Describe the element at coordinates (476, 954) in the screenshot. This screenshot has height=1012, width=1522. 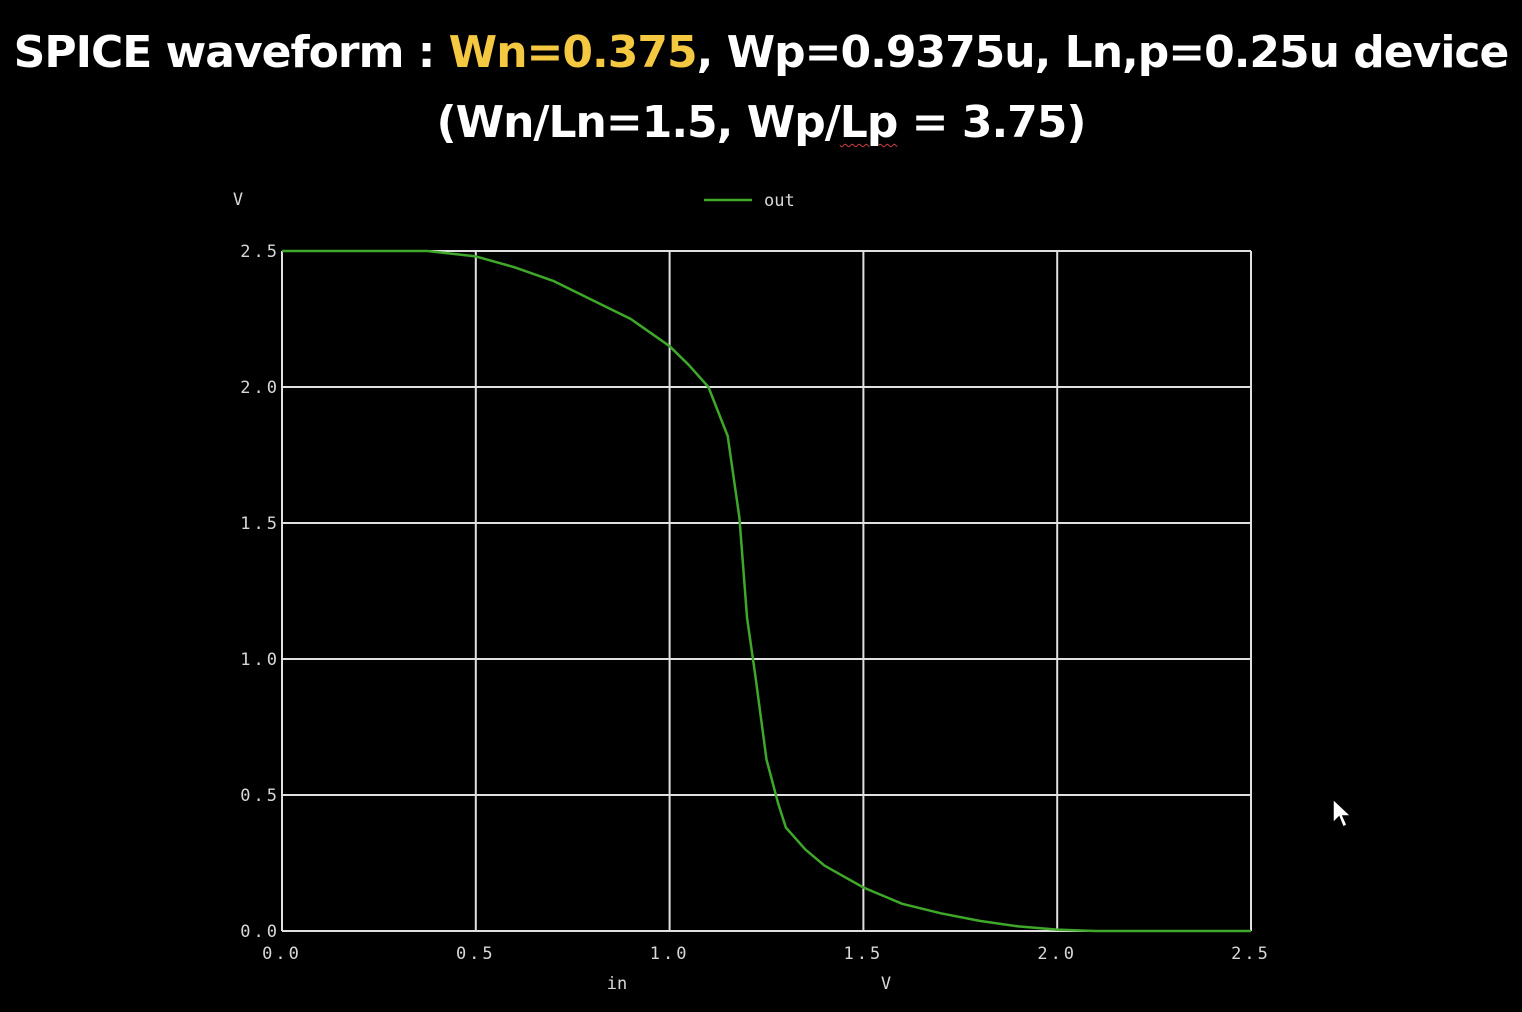
I see `x-tick-label: 0.5` at that location.